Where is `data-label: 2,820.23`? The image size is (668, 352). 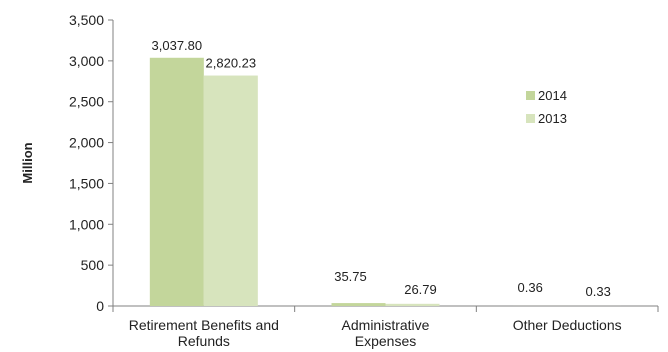 data-label: 2,820.23 is located at coordinates (231, 63).